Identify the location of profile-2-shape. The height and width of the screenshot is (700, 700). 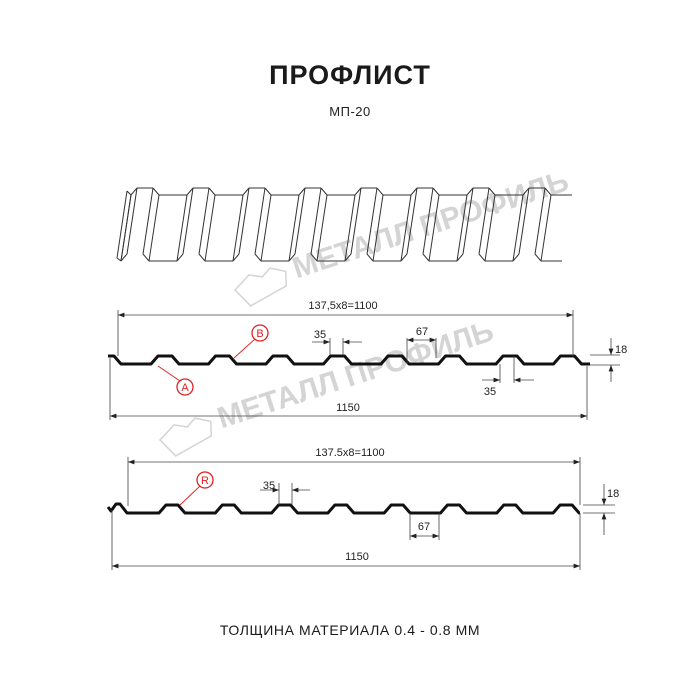
(343, 508).